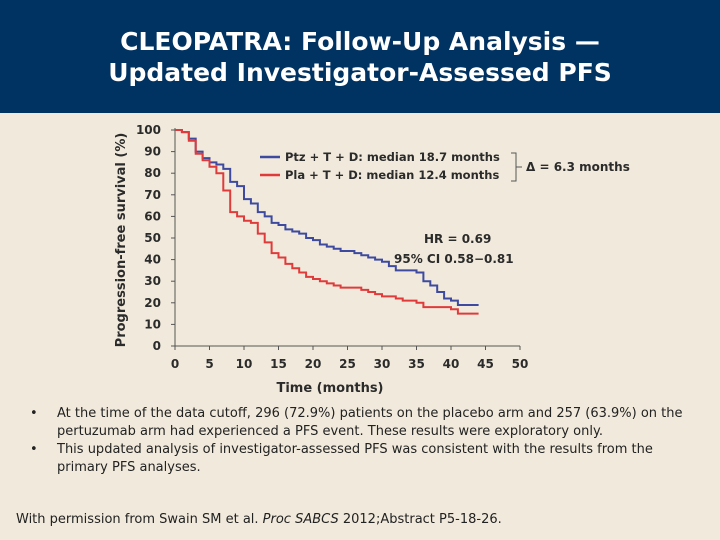  Describe the element at coordinates (392, 175) in the screenshot. I see `legend-label-pla: Pla + T + D: median 12.4 months` at that location.